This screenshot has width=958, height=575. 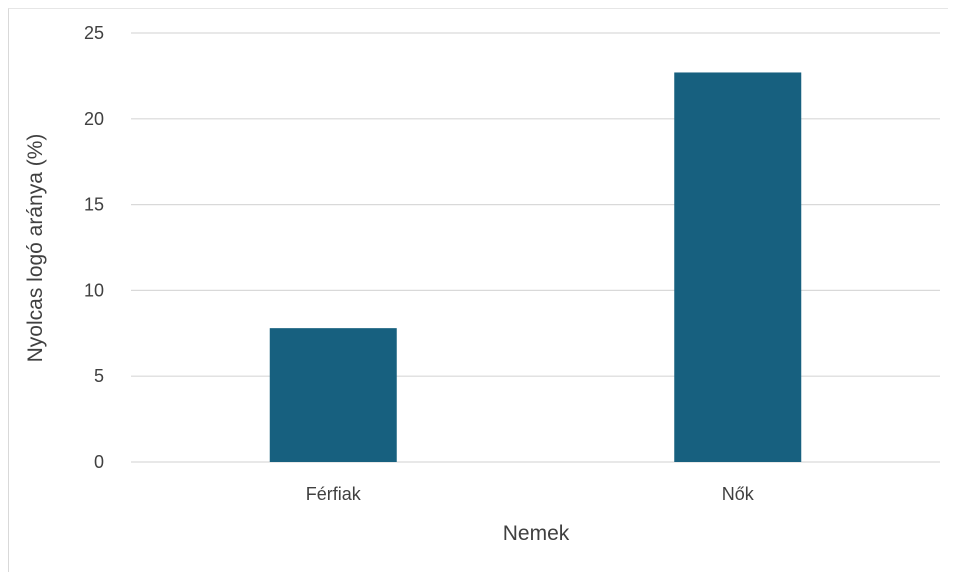 I want to click on y-tick-label: 5, so click(x=99, y=376).